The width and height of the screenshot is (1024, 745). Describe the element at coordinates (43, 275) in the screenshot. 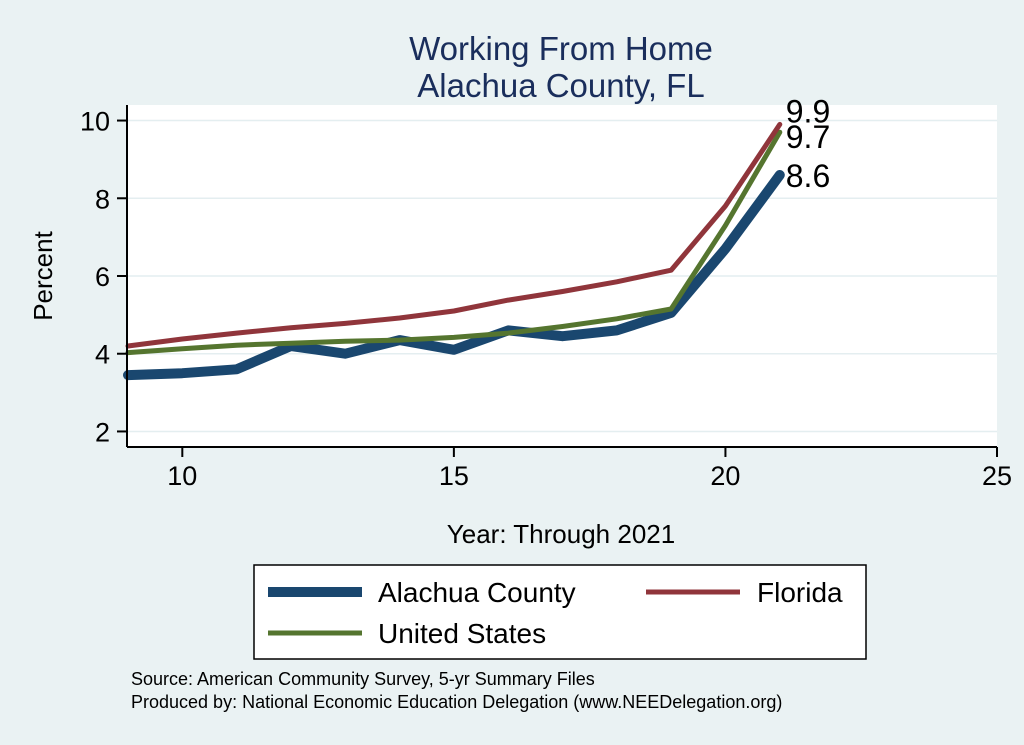

I see `y-axis-title: Percent` at that location.